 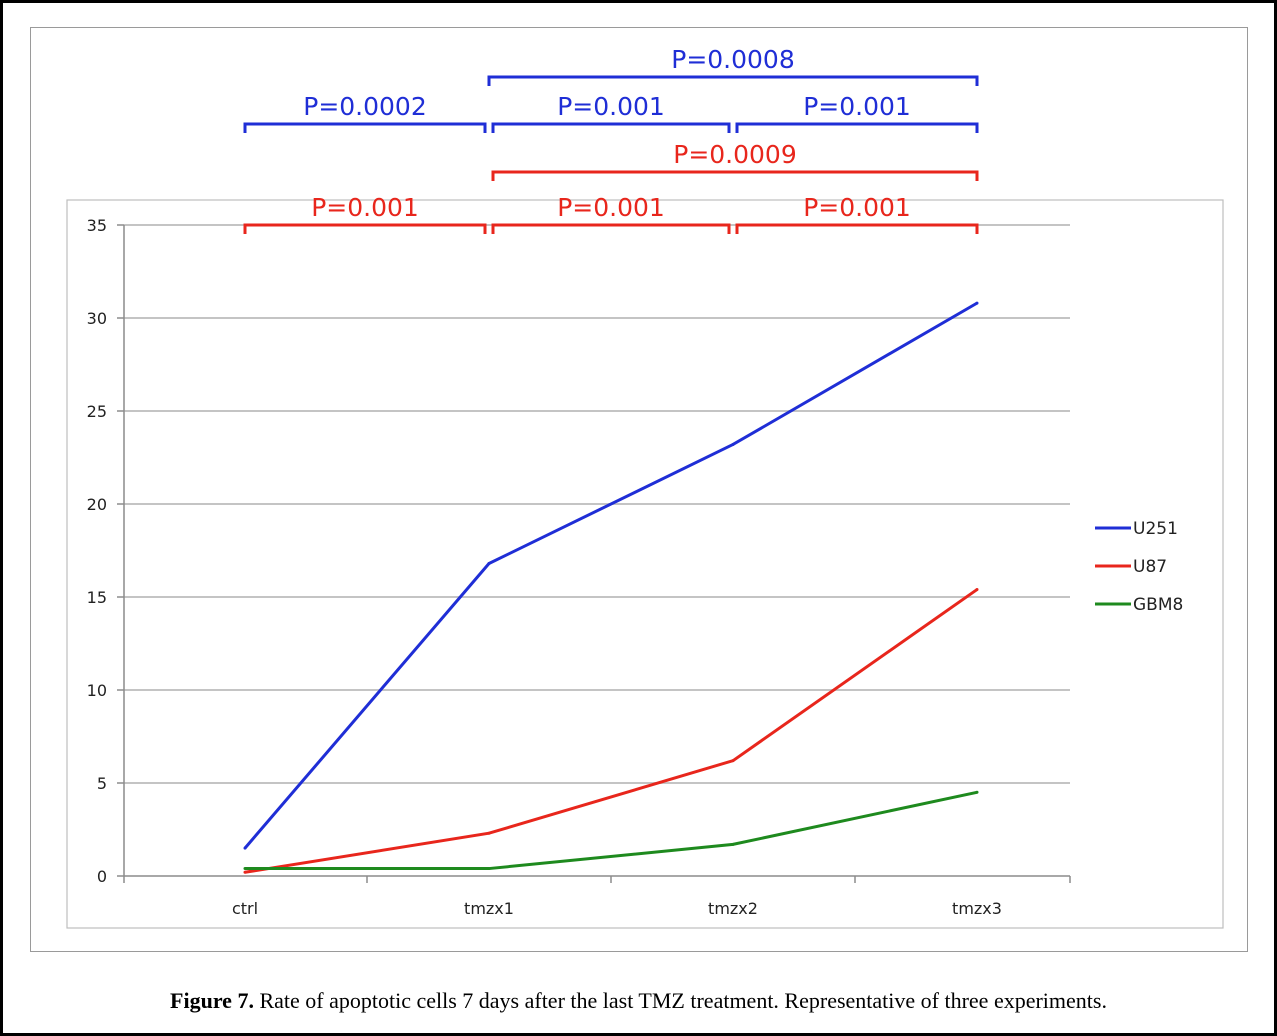 I want to click on significance-label-5: P=0.001, so click(x=611, y=207).